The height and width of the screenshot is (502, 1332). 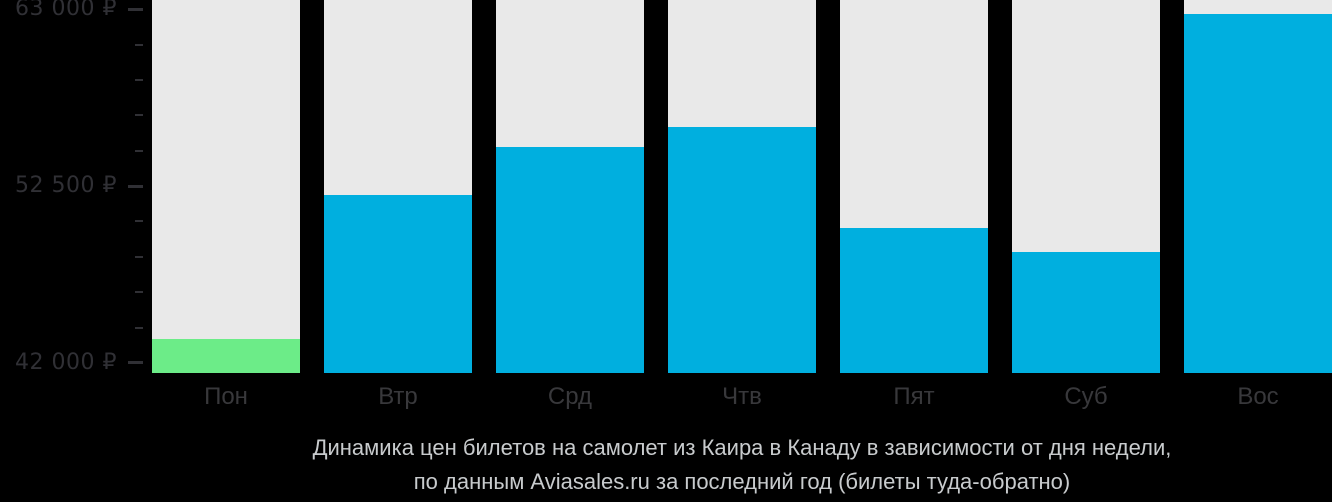 I want to click on x-axis-label-Втр: Втр, so click(x=398, y=396).